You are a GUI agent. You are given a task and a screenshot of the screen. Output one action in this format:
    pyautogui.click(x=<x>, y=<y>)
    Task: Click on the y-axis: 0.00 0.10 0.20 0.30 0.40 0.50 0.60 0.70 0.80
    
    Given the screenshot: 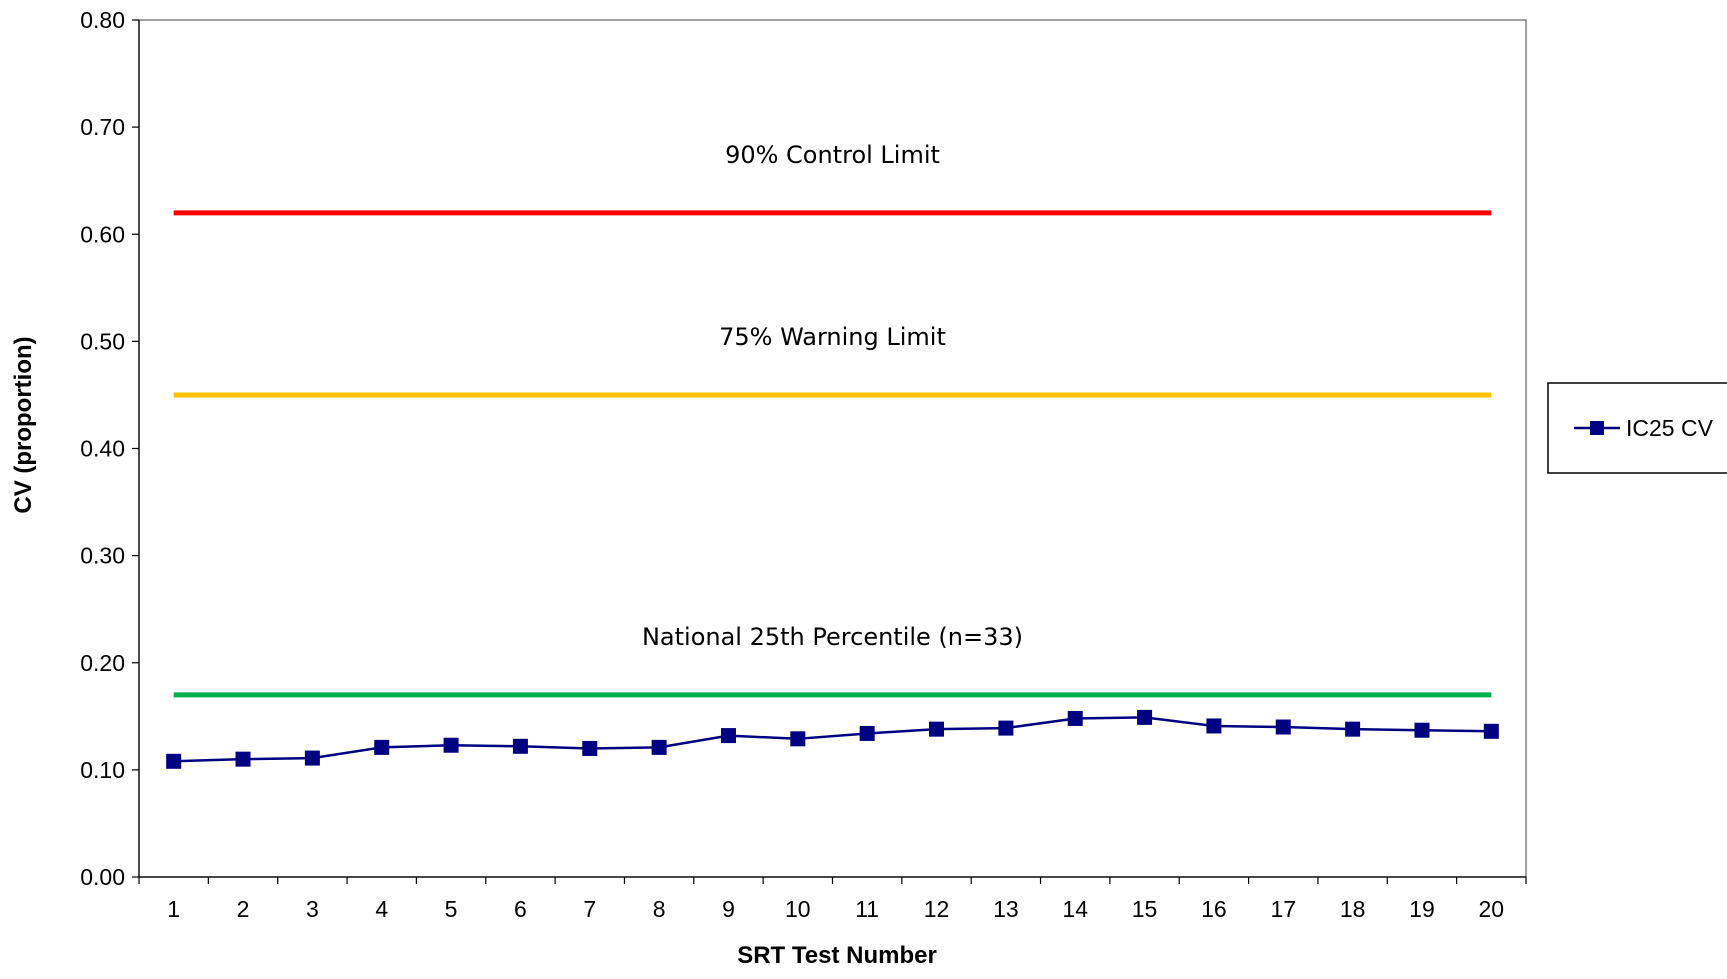 What is the action you would take?
    pyautogui.click(x=110, y=448)
    